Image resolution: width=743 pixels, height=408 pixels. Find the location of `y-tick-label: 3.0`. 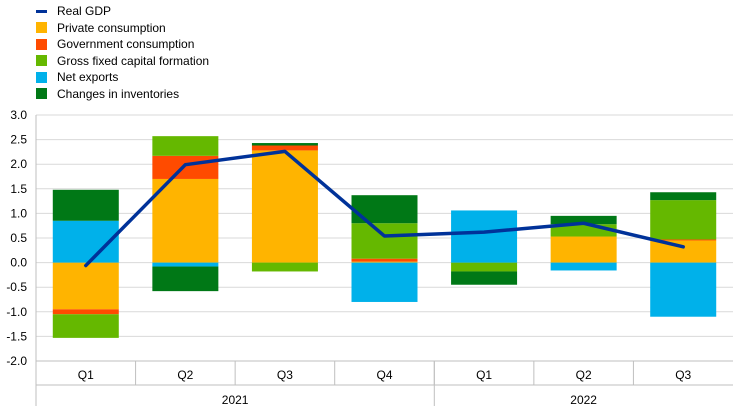

y-tick-label: 3.0 is located at coordinates (18, 115).